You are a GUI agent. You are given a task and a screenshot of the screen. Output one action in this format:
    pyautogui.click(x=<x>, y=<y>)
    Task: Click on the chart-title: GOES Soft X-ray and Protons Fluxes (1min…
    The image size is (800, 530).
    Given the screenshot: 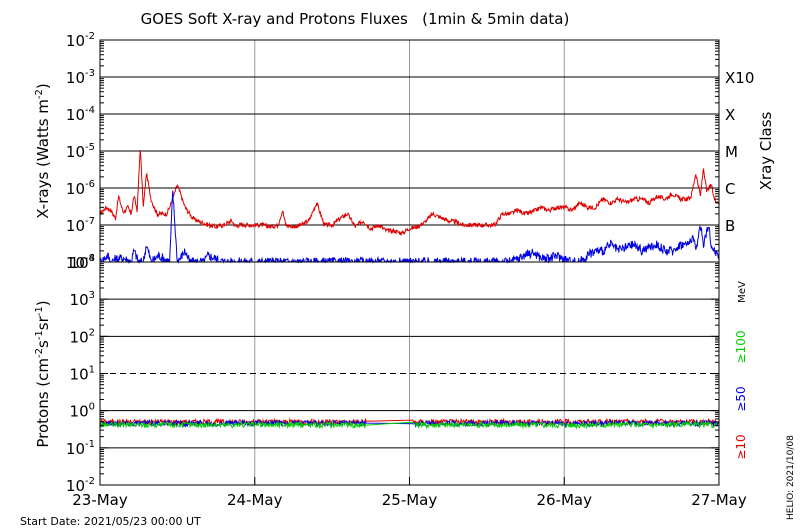 What is the action you would take?
    pyautogui.click(x=355, y=19)
    